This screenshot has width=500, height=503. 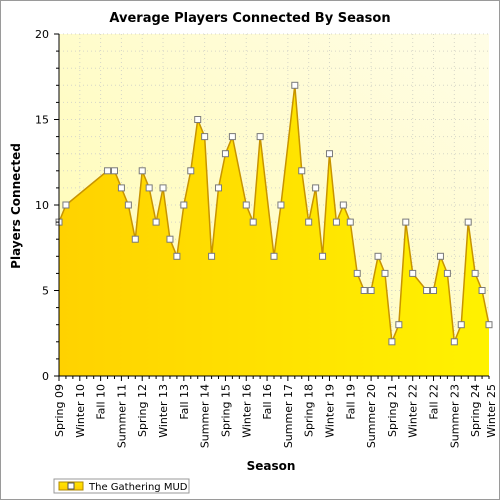 I want to click on y-tick-label: 5, so click(x=45, y=291).